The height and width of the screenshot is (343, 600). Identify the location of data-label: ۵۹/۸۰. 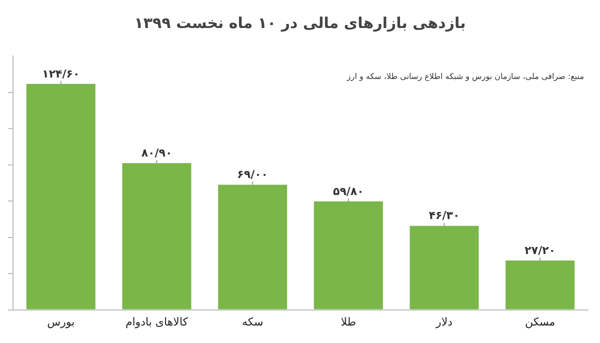
(348, 191).